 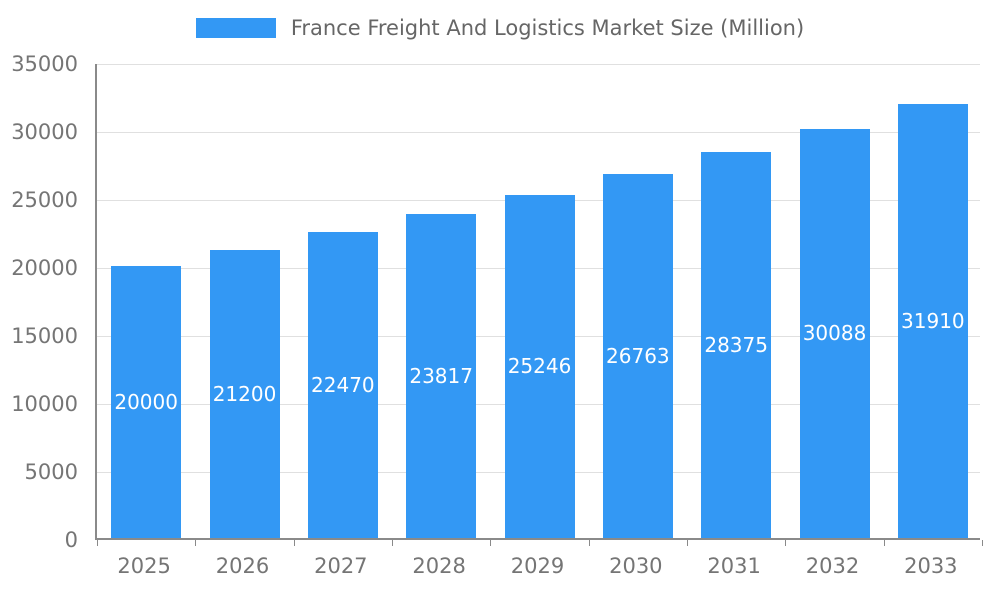 I want to click on bar-value-label: 20000, so click(x=146, y=402).